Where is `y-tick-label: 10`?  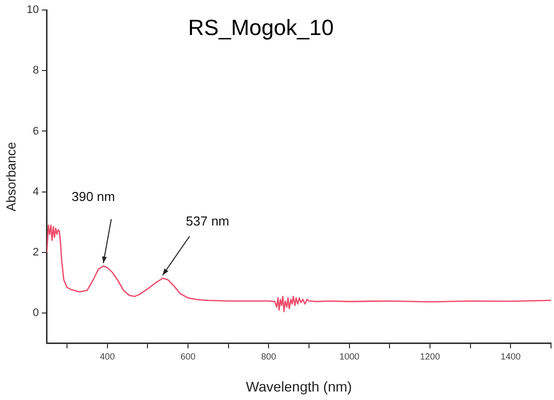
y-tick-label: 10 is located at coordinates (32, 10).